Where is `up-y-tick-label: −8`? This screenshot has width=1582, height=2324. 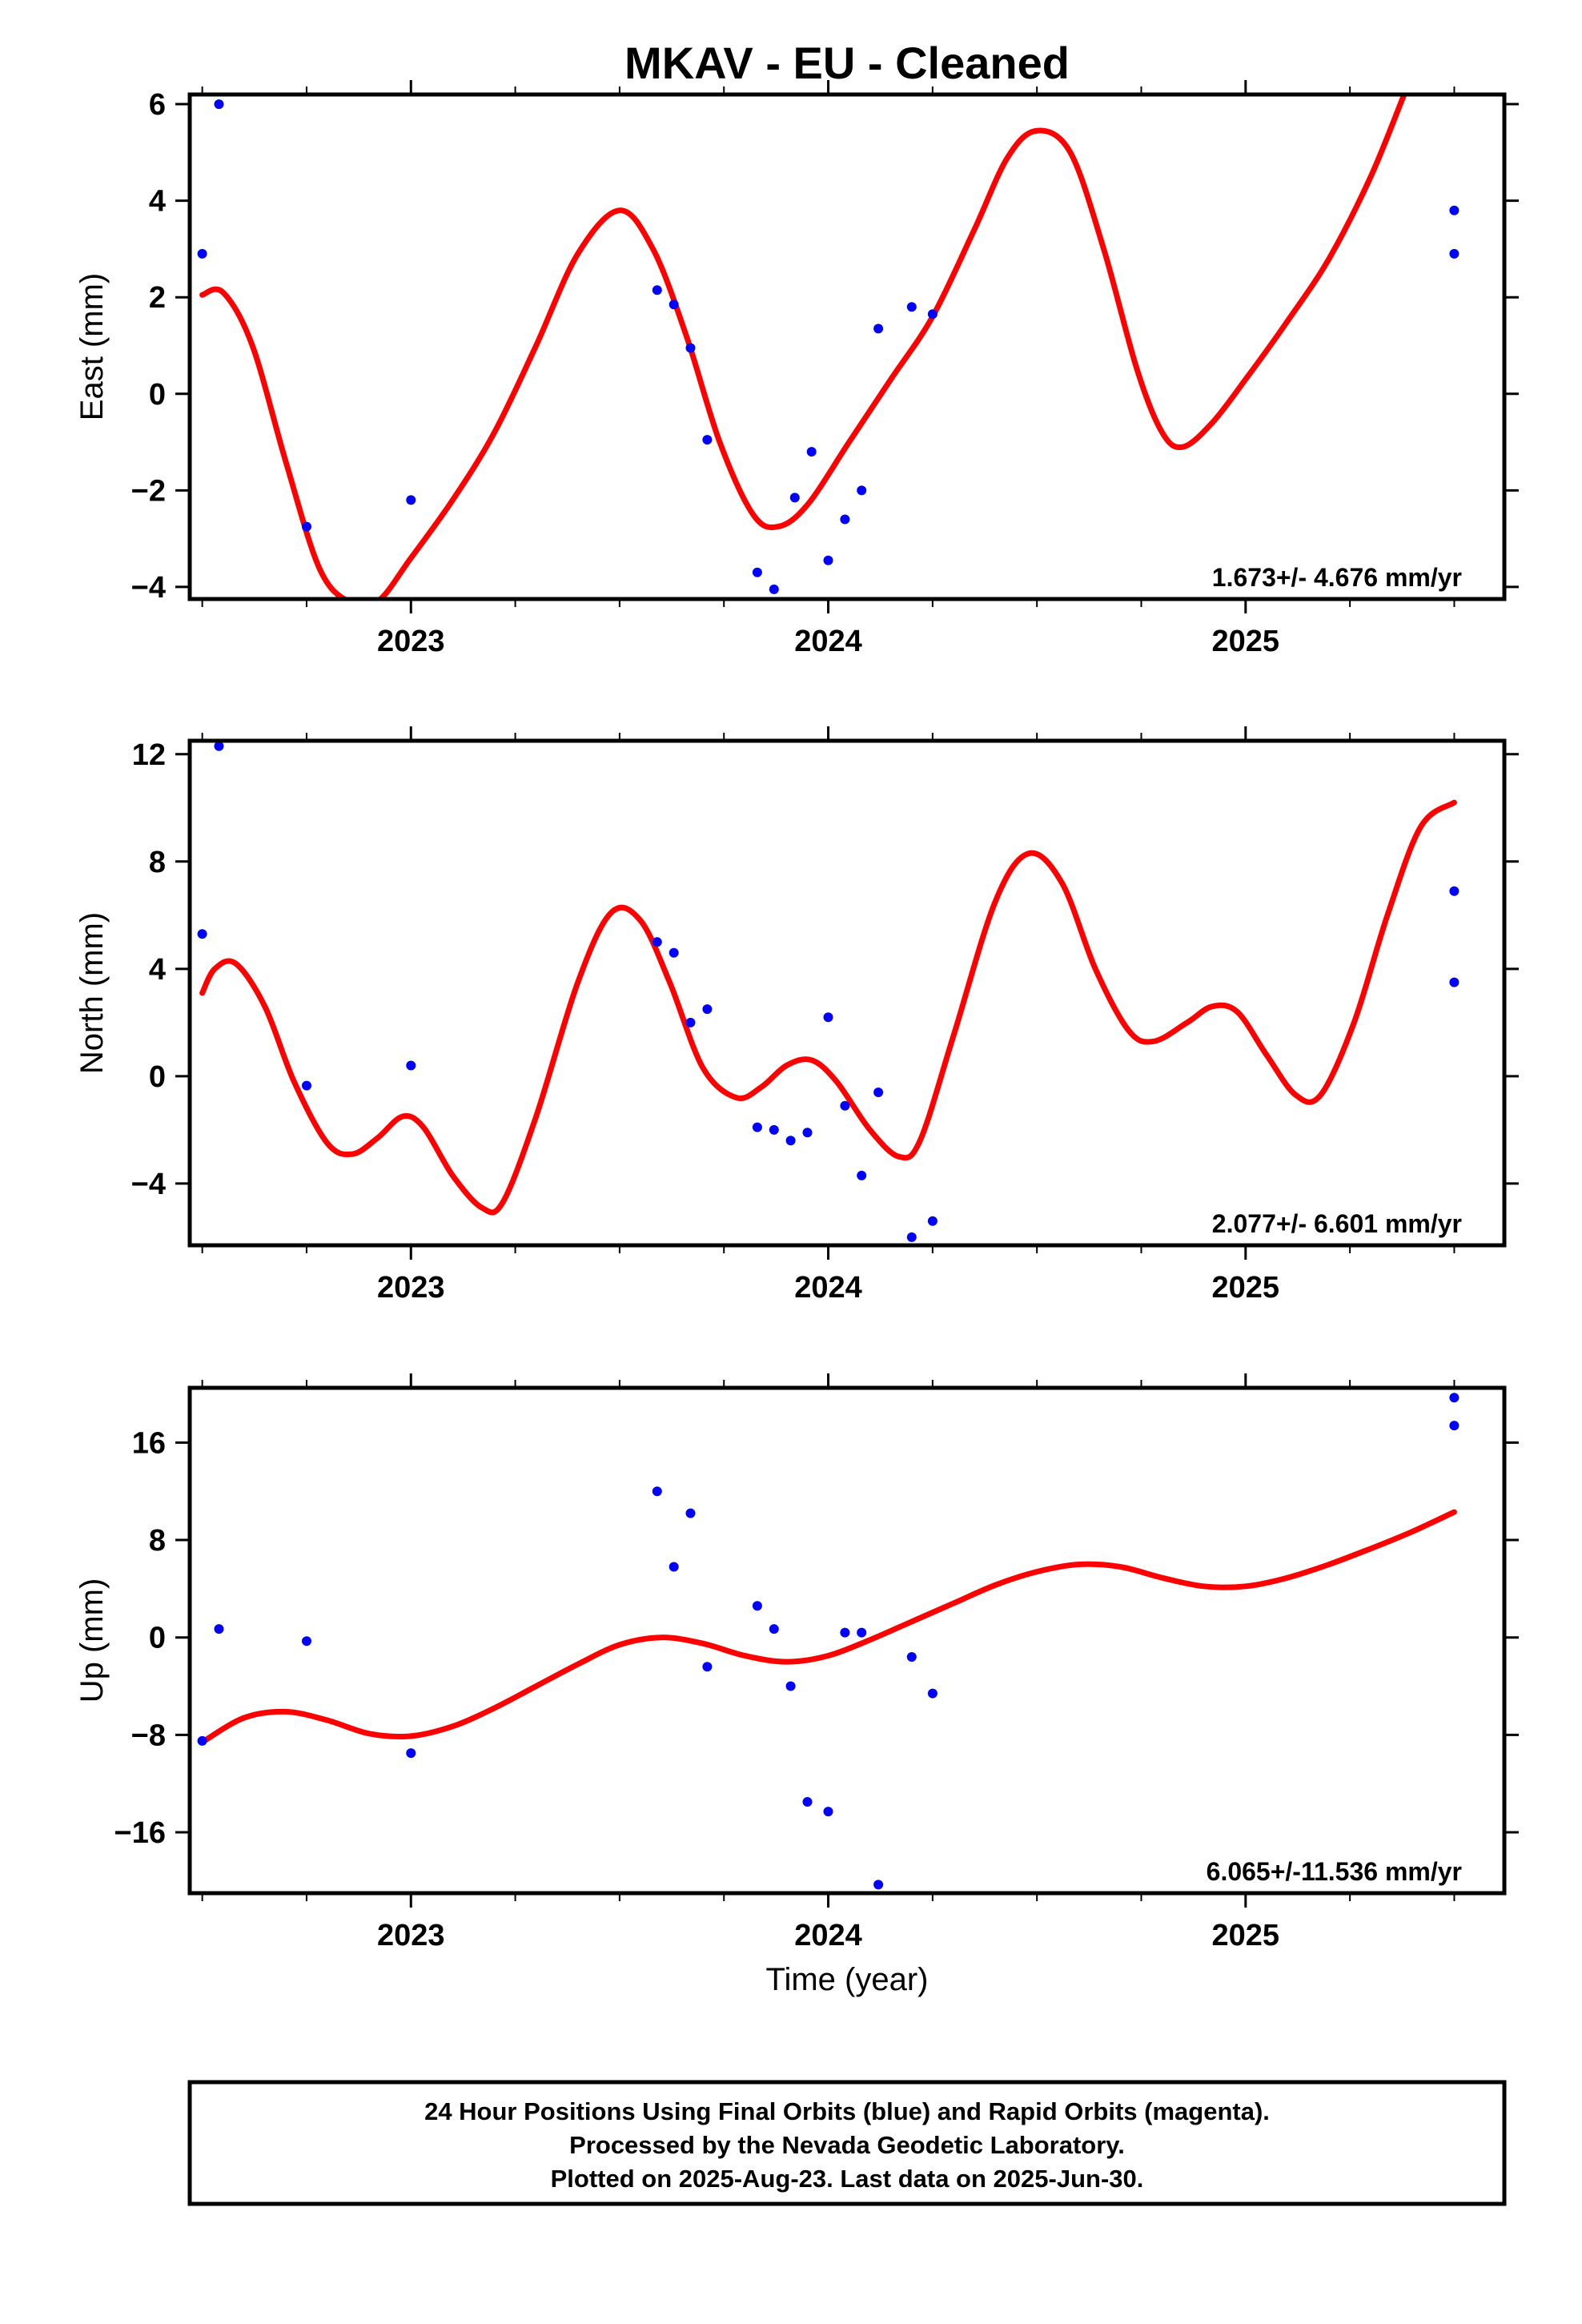
up-y-tick-label: −8 is located at coordinates (148, 1735).